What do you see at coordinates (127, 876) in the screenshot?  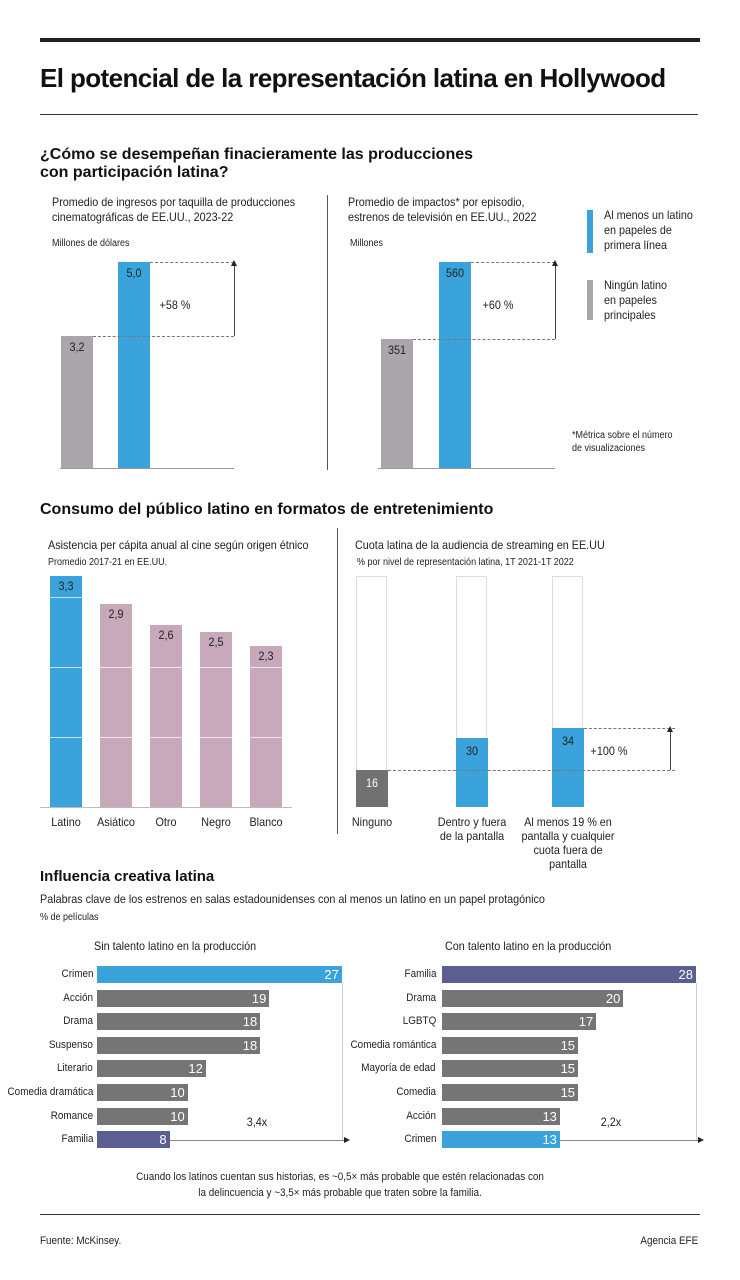 I see `section3-heading: Influencia creativa latina` at bounding box center [127, 876].